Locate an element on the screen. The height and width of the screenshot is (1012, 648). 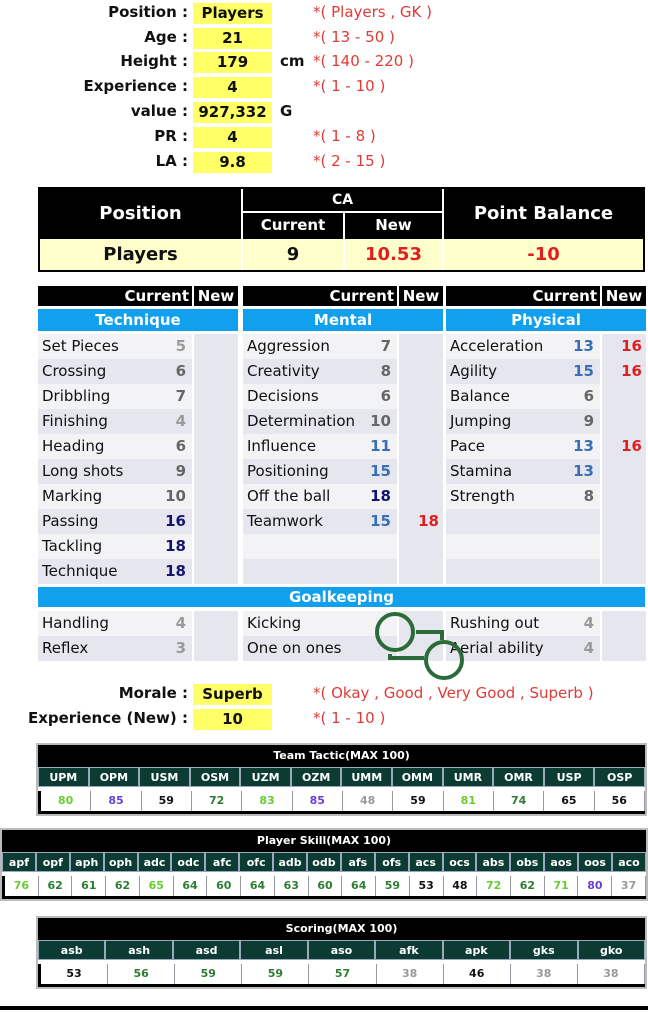
attribute-row: Off the ball 18 is located at coordinates (343, 496).